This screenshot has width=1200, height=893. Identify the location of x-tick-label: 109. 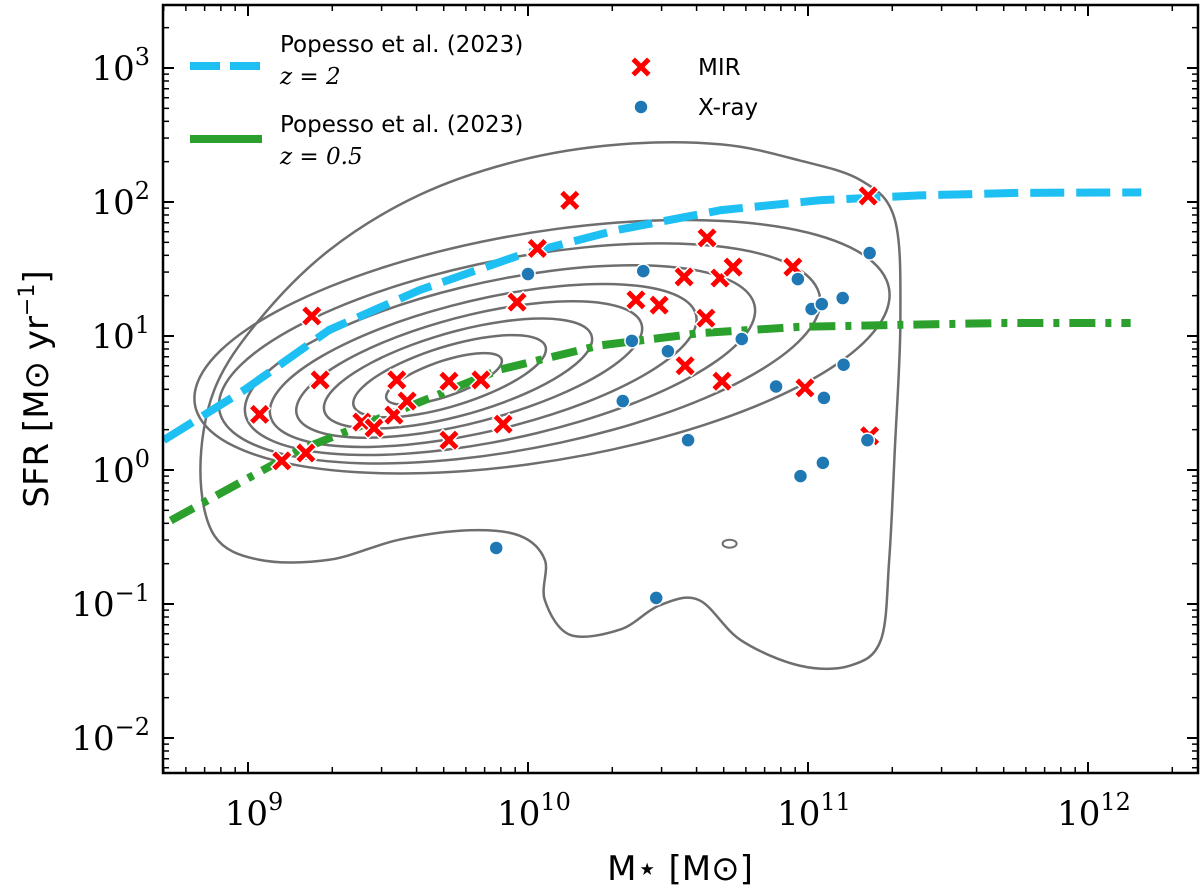
(254, 811).